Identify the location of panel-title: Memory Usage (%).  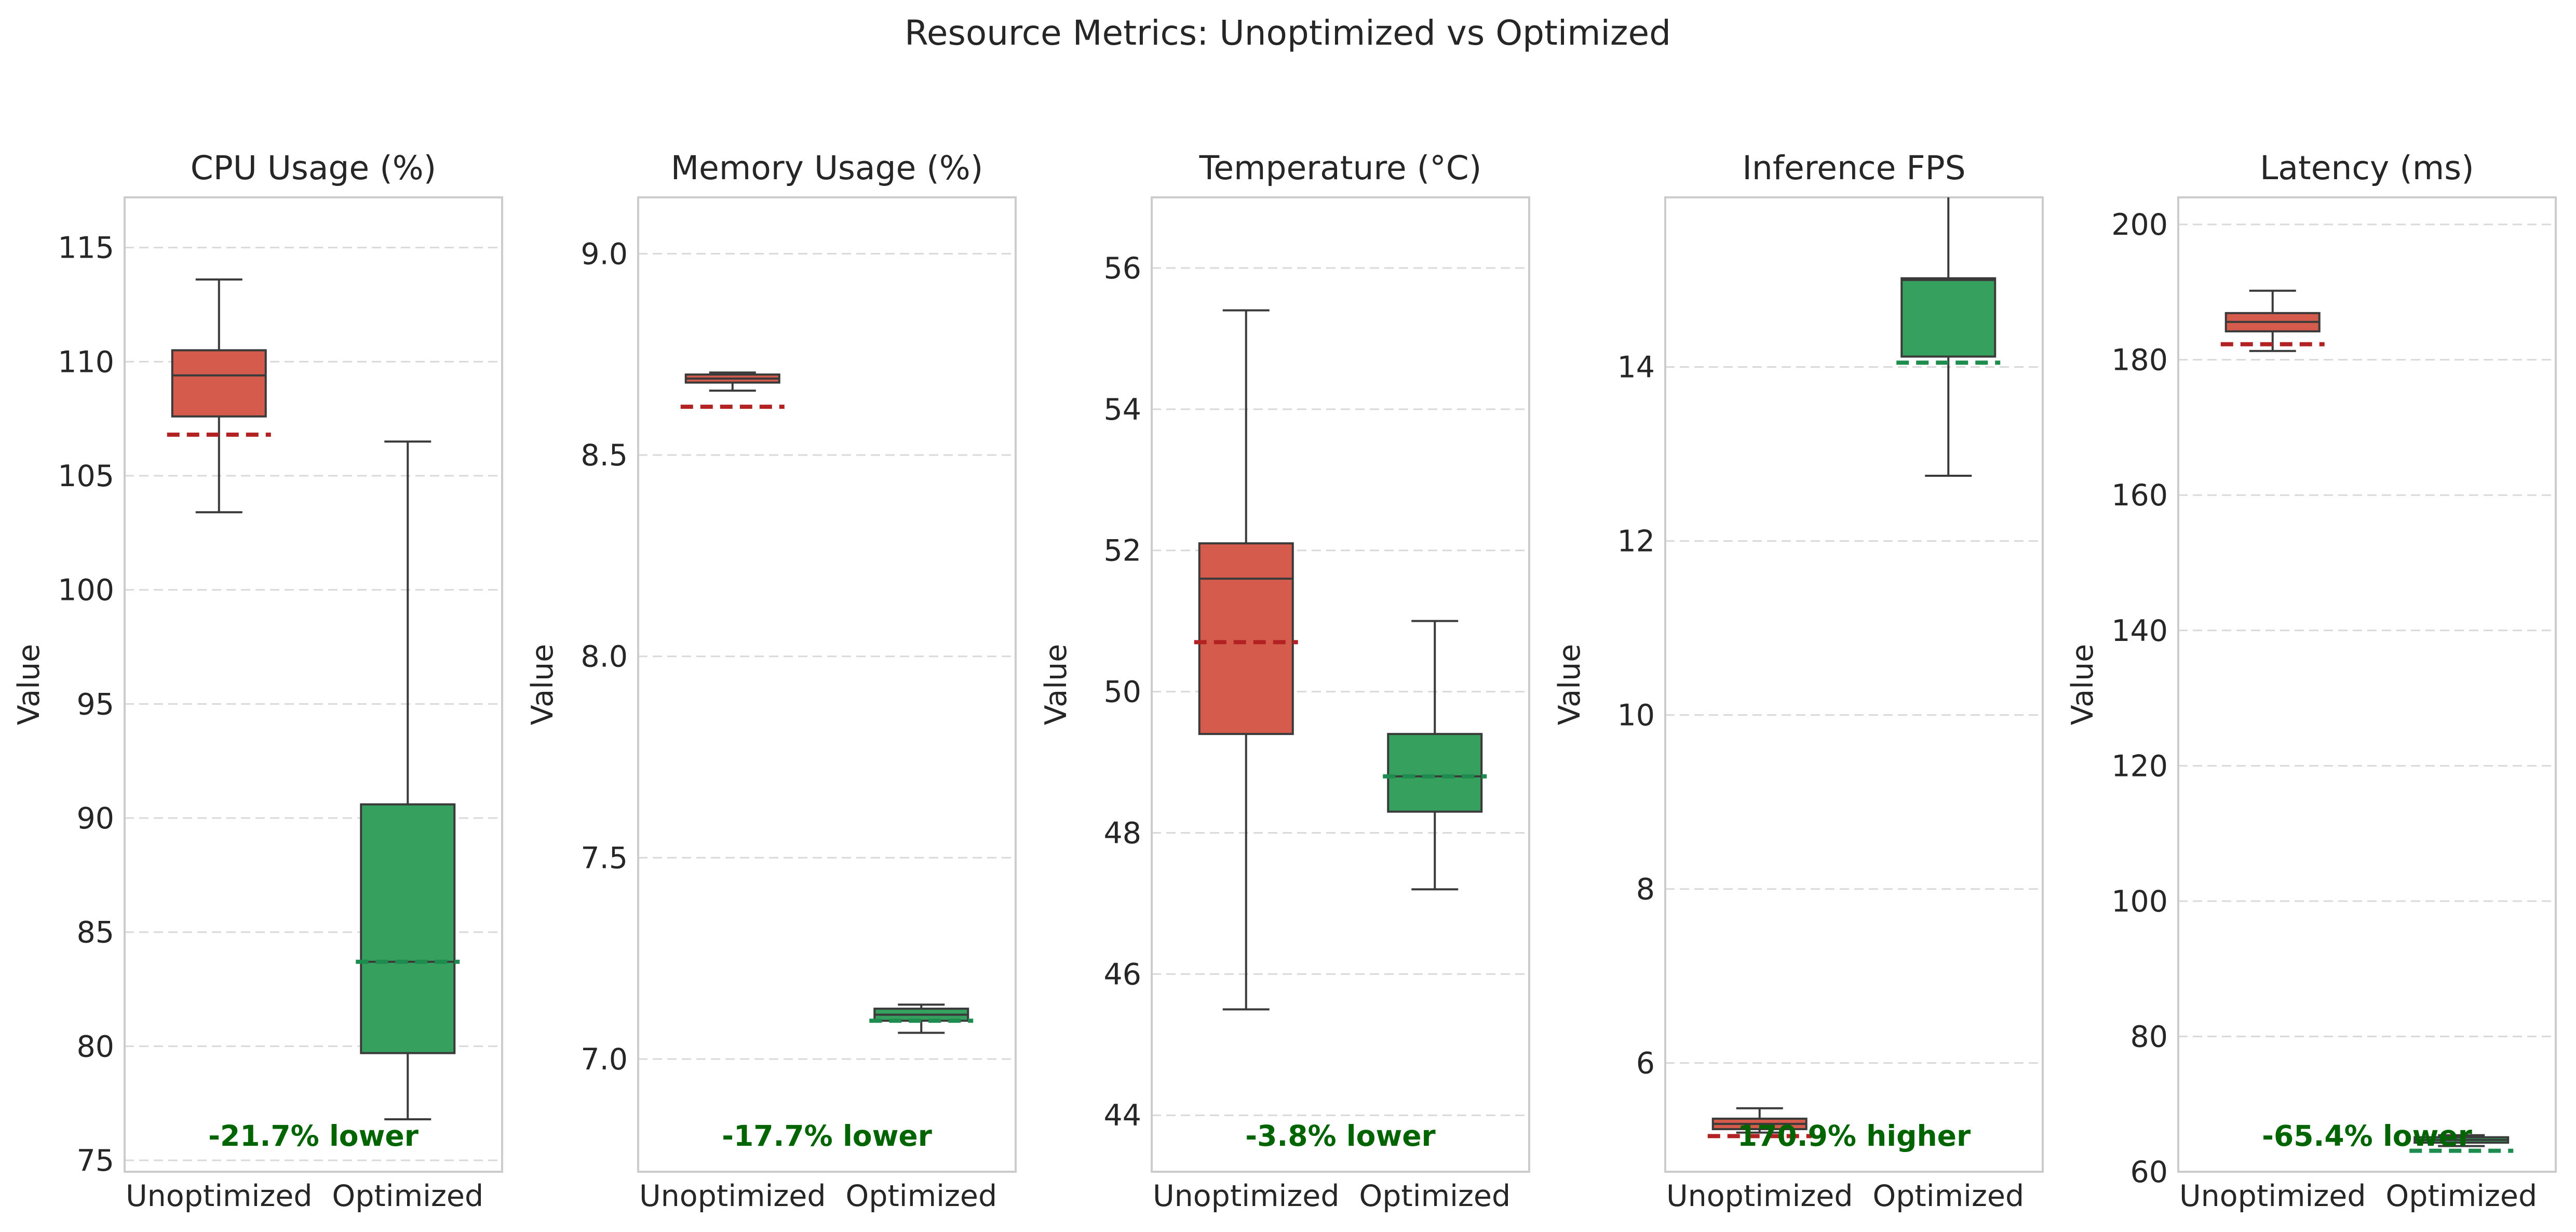
(827, 168).